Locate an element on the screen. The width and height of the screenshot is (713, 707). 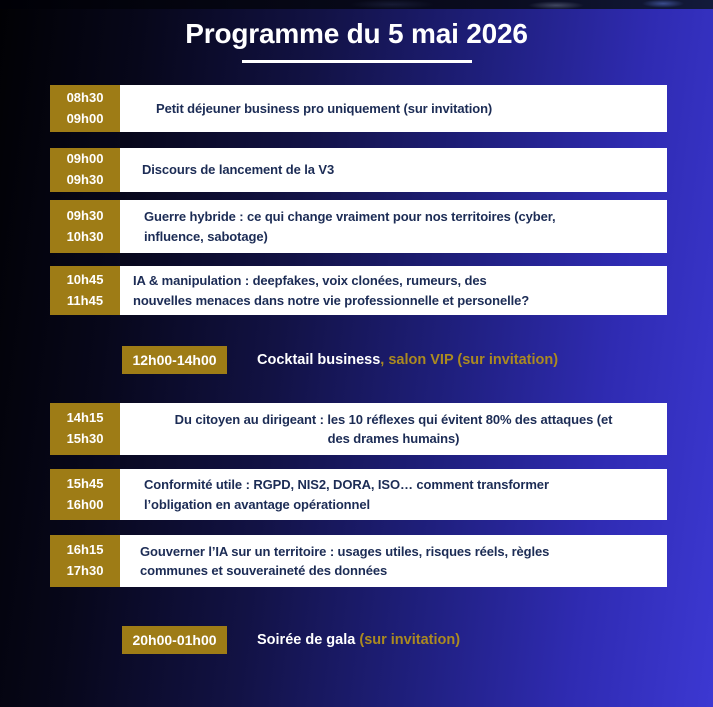
time-slot: 15h45 16h00 is located at coordinates (85, 494).